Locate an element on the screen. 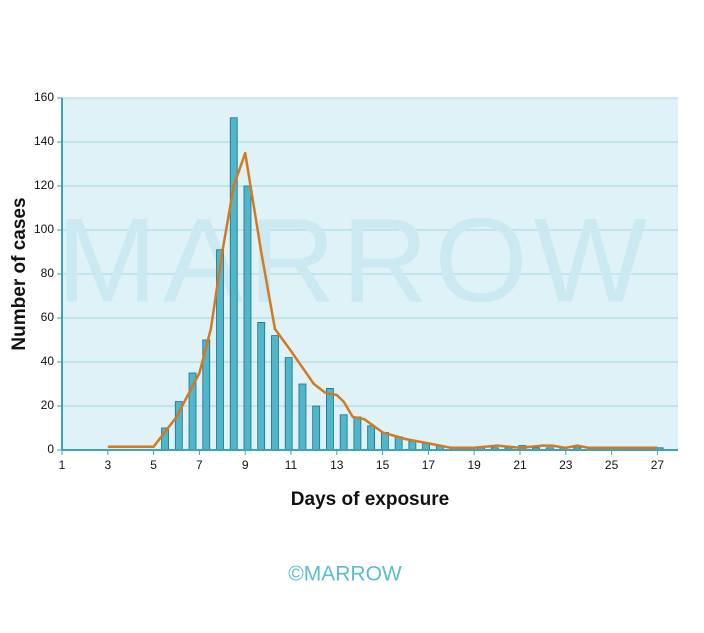  x-tick-label: 17 is located at coordinates (429, 465).